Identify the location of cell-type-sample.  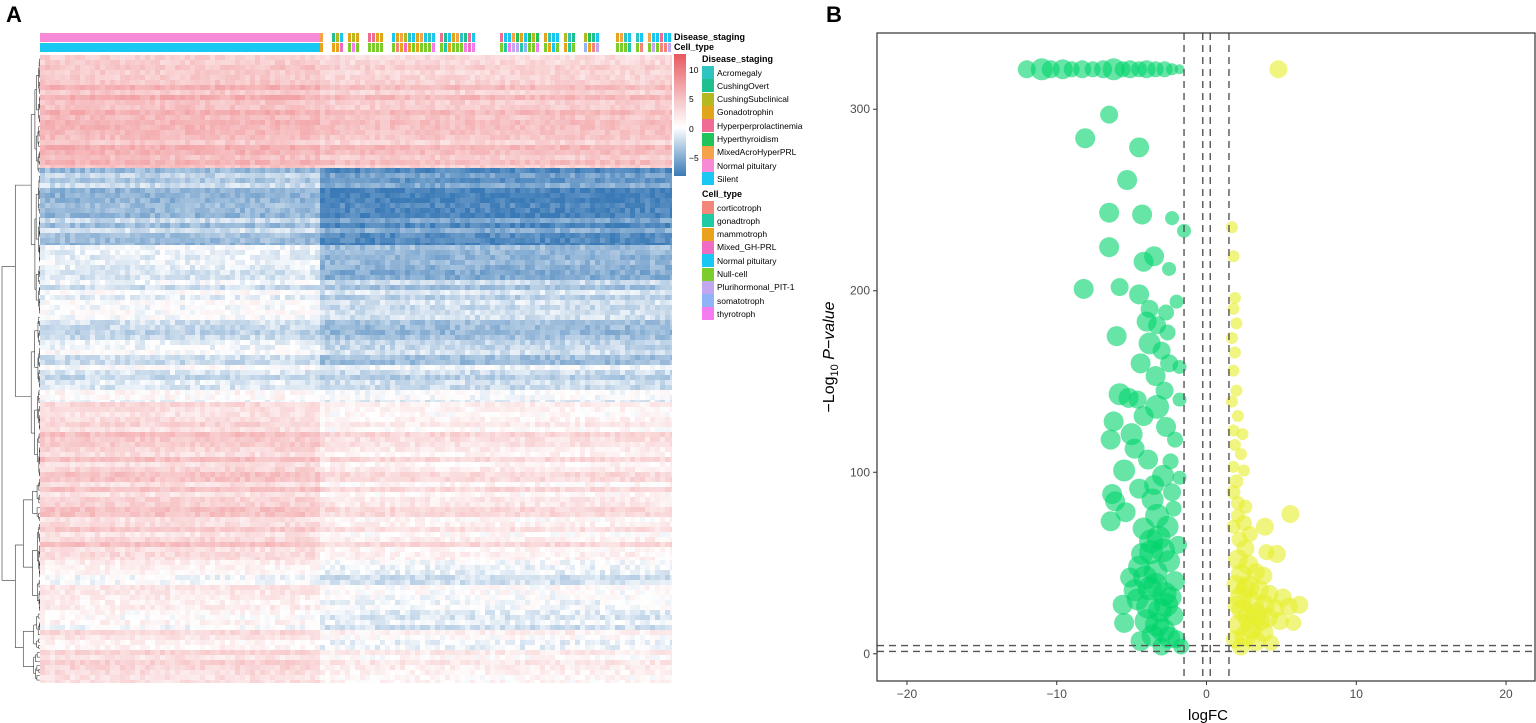
(653, 47).